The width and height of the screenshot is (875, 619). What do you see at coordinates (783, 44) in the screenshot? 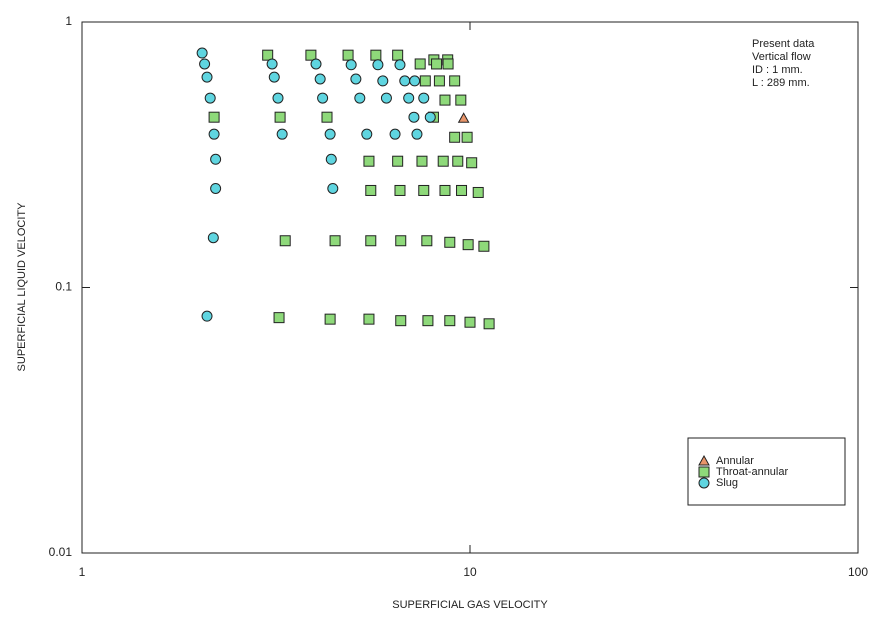
I see `annotation-line: Present data` at bounding box center [783, 44].